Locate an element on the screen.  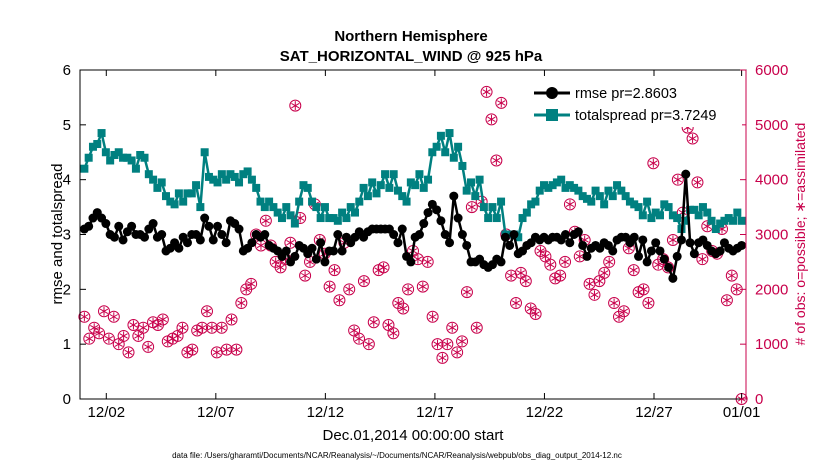
x-tick-label: 12/17 is located at coordinates (435, 412).